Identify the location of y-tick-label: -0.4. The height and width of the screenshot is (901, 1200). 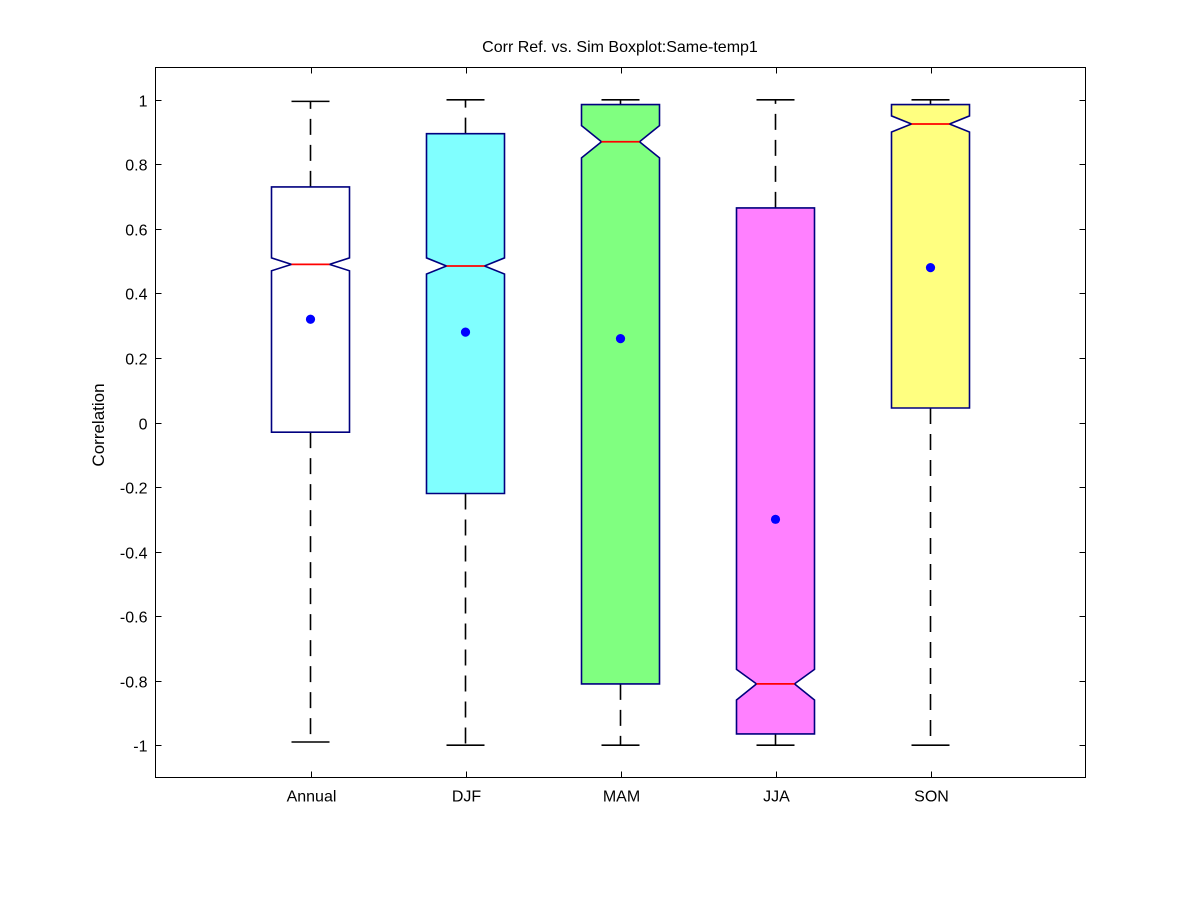
(134, 554).